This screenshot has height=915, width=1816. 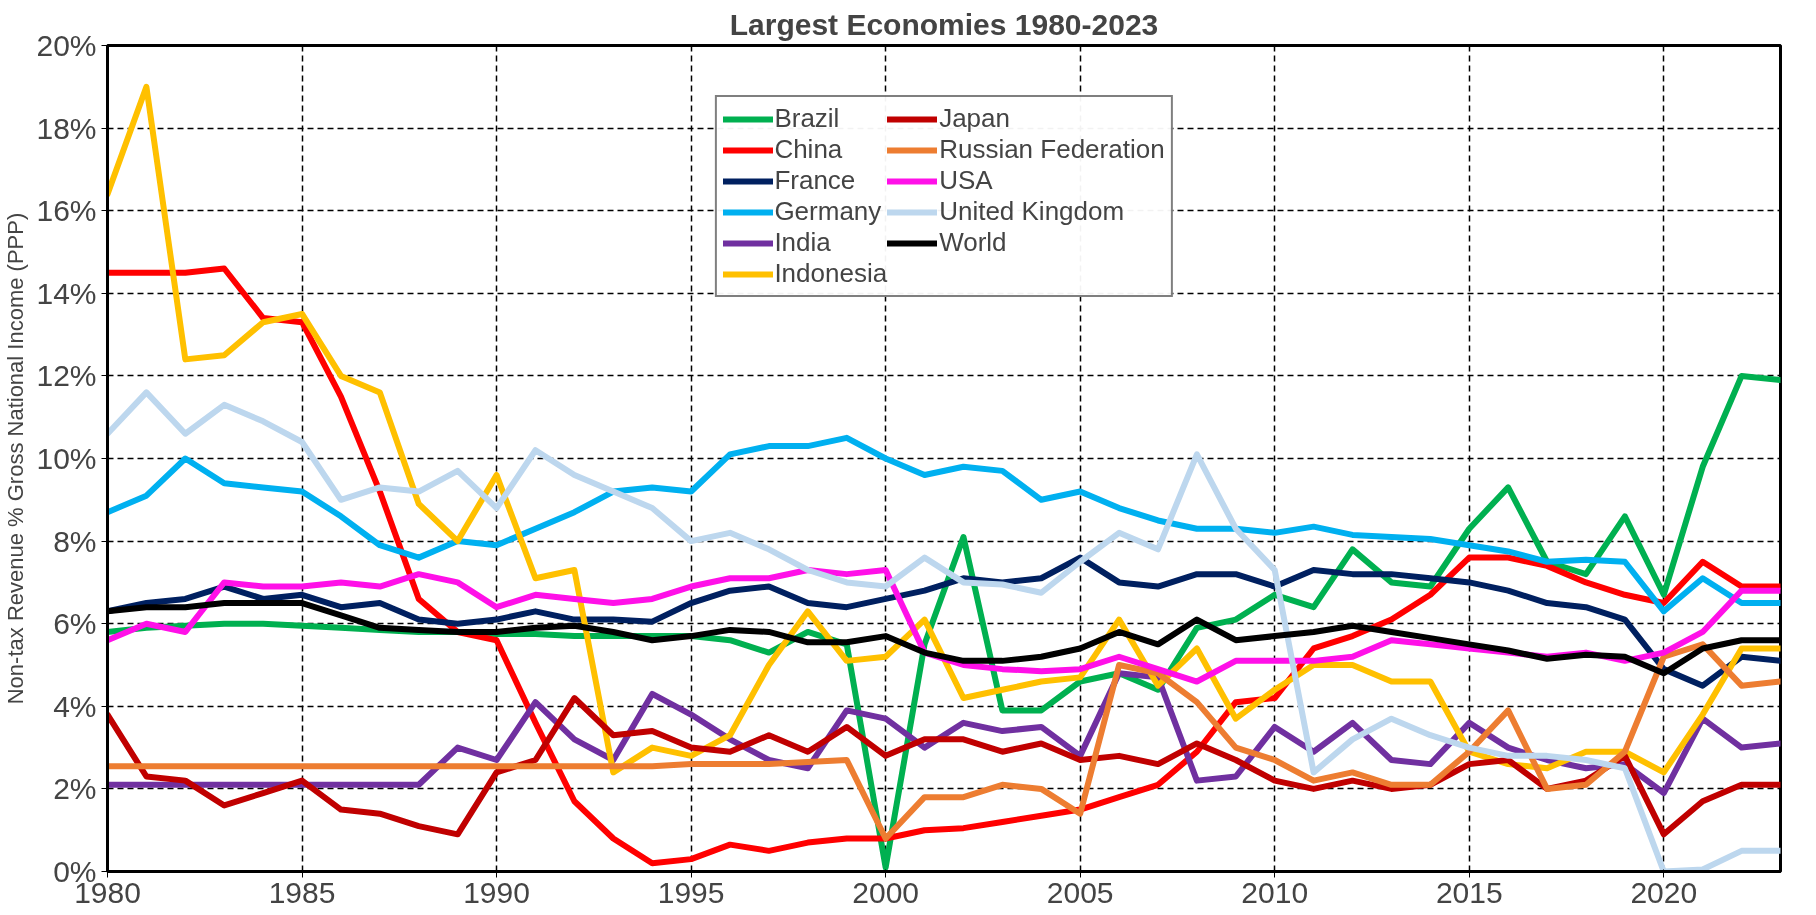 I want to click on x-tick-label: 1990, so click(x=496, y=892).